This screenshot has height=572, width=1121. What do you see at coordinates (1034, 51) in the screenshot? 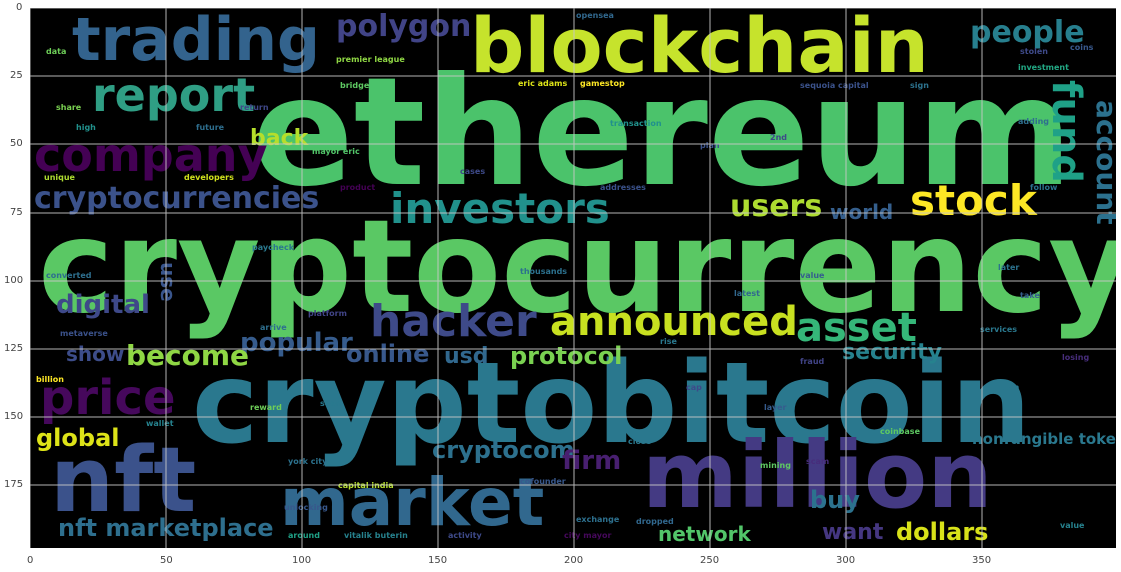
I see `word-stolen: stolen` at bounding box center [1034, 51].